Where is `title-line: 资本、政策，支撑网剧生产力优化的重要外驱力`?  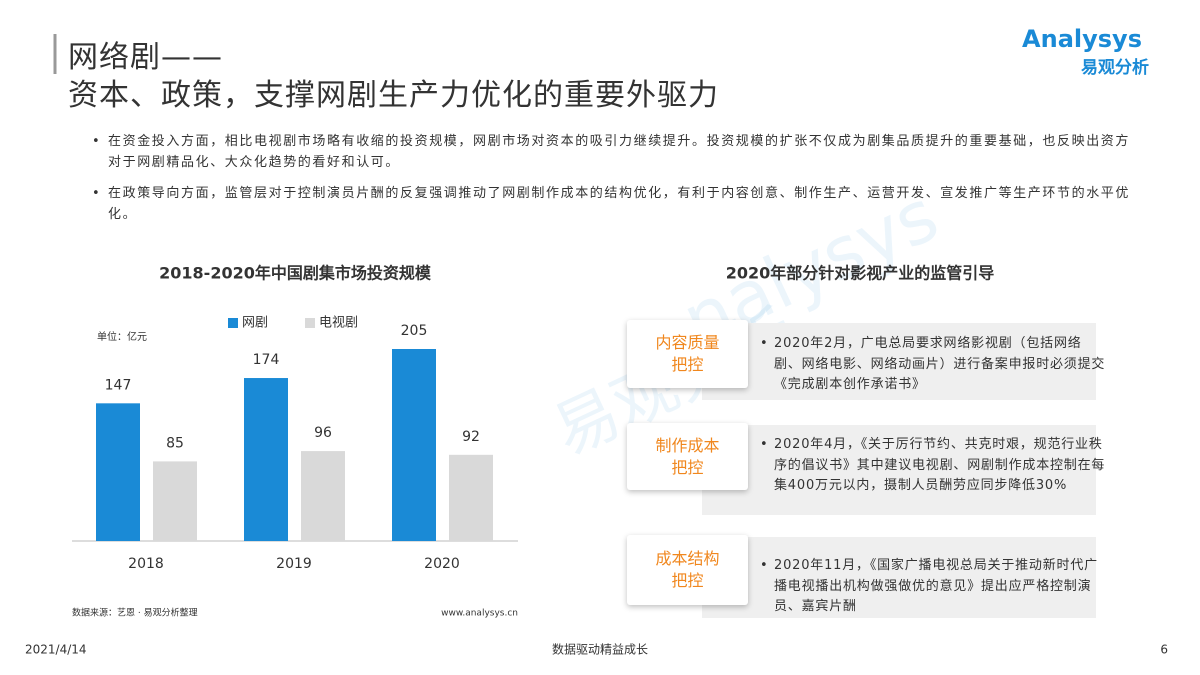
title-line: 资本、政策，支撑网剧生产力优化的重要外驱力 is located at coordinates (393, 95).